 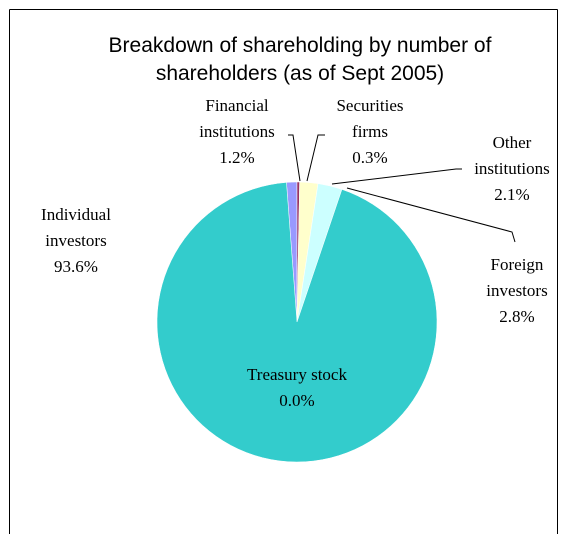 I want to click on category-label: Other institutions, so click(x=512, y=155).